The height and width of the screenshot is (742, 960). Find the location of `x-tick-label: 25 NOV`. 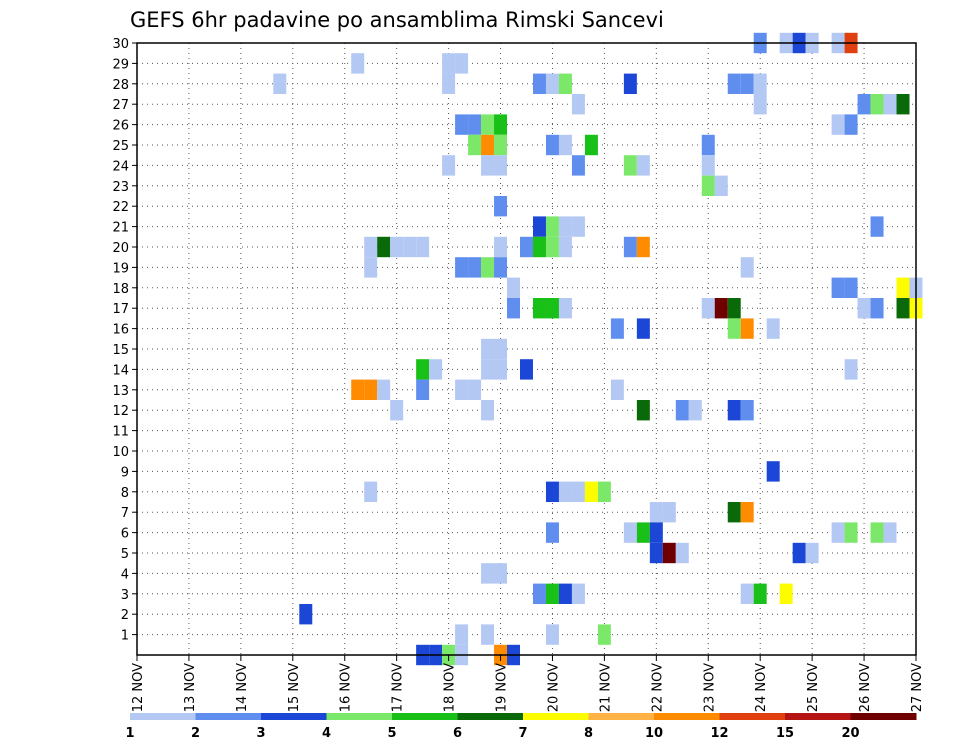

x-tick-label: 25 NOV is located at coordinates (813, 687).